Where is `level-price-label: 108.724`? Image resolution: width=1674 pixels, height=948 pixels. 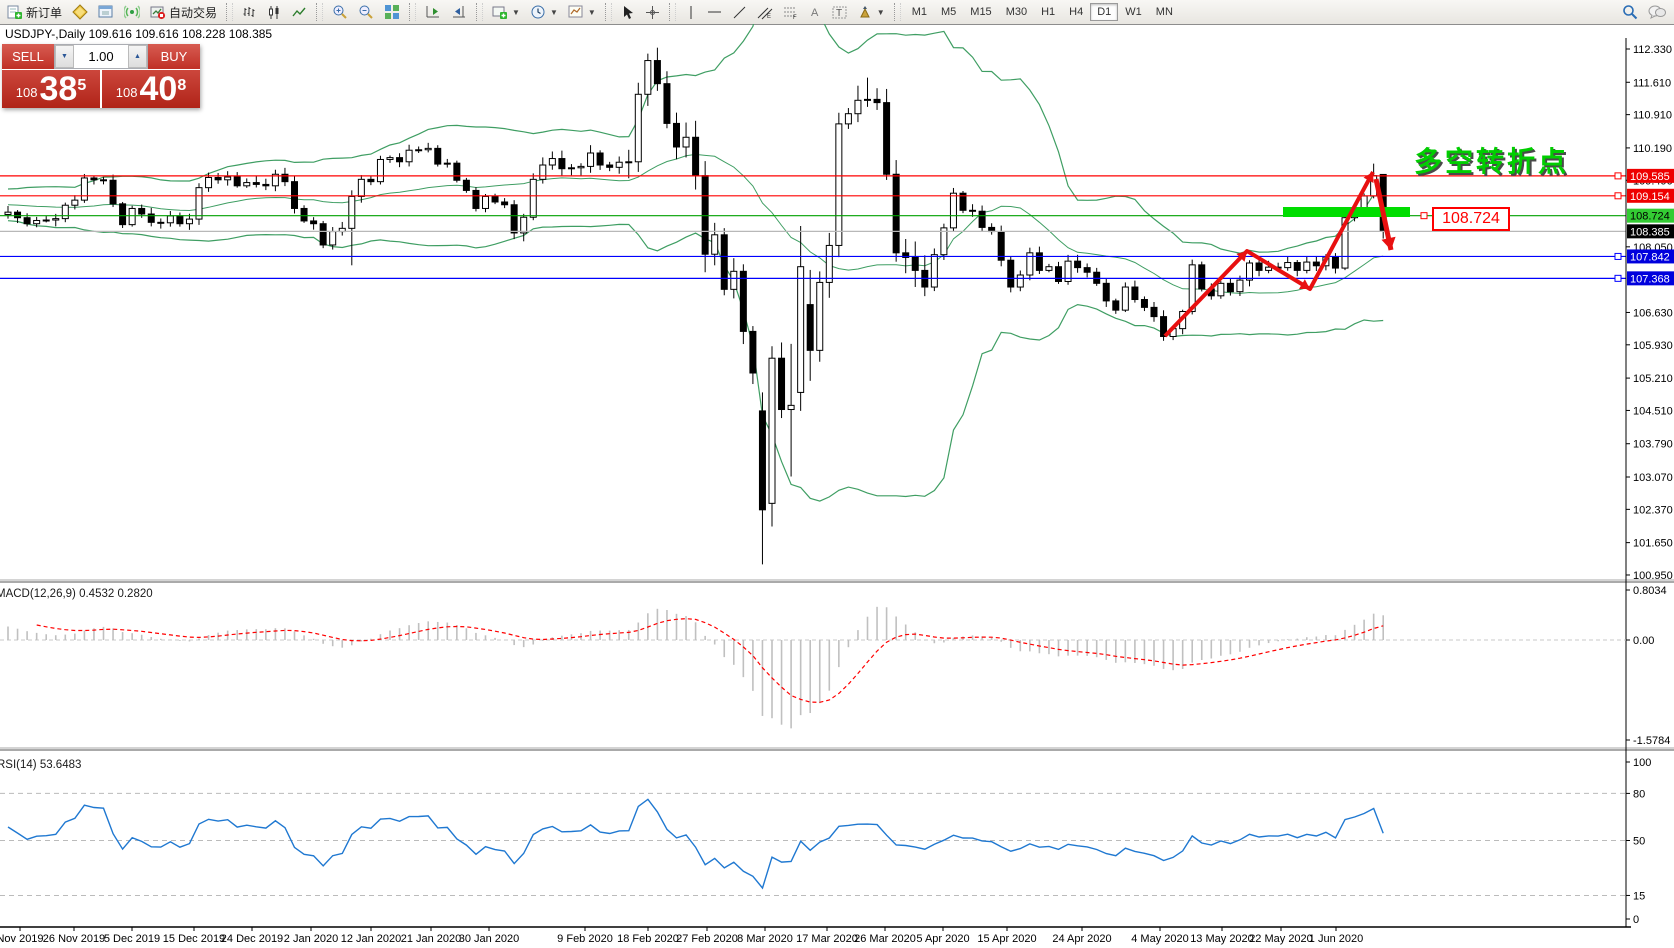 level-price-label: 108.724 is located at coordinates (1471, 219).